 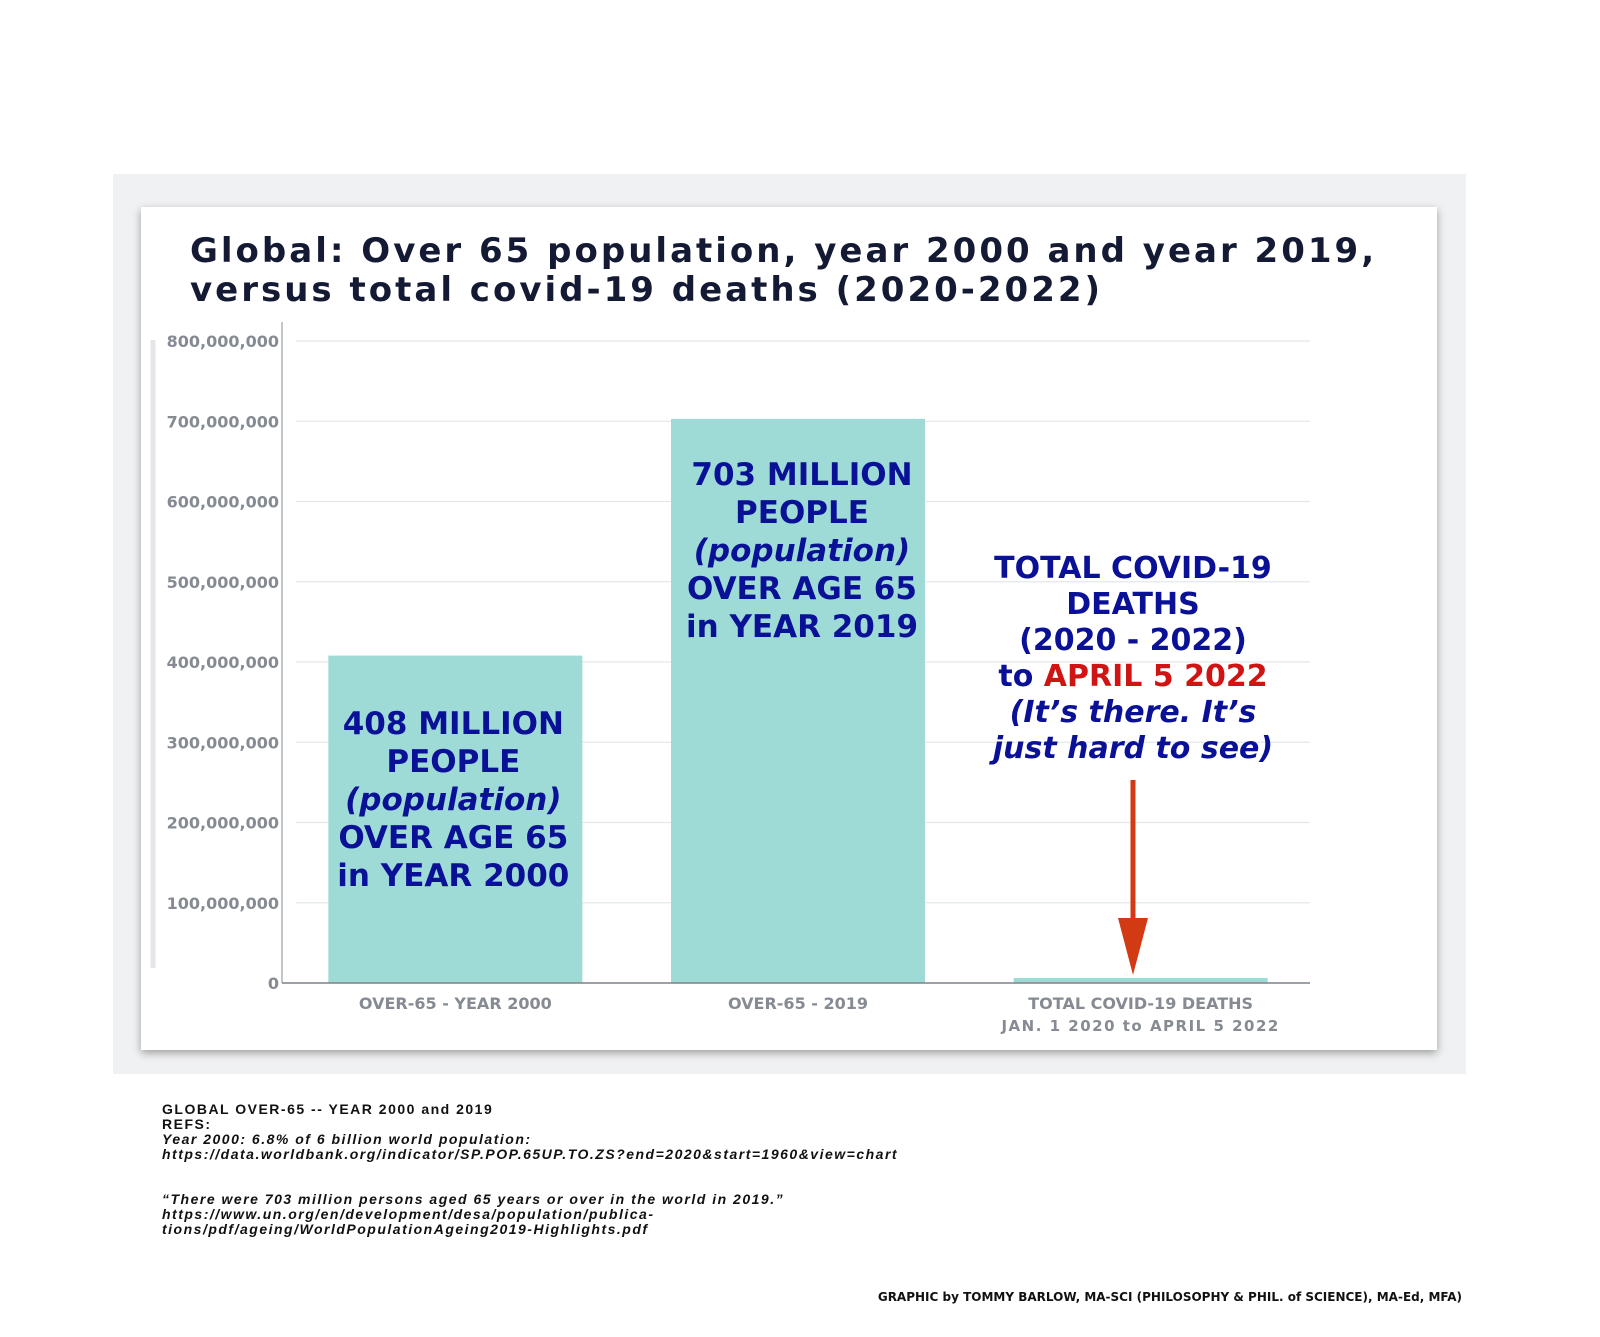 I want to click on y-tick-label: 300,000,000, so click(x=223, y=742).